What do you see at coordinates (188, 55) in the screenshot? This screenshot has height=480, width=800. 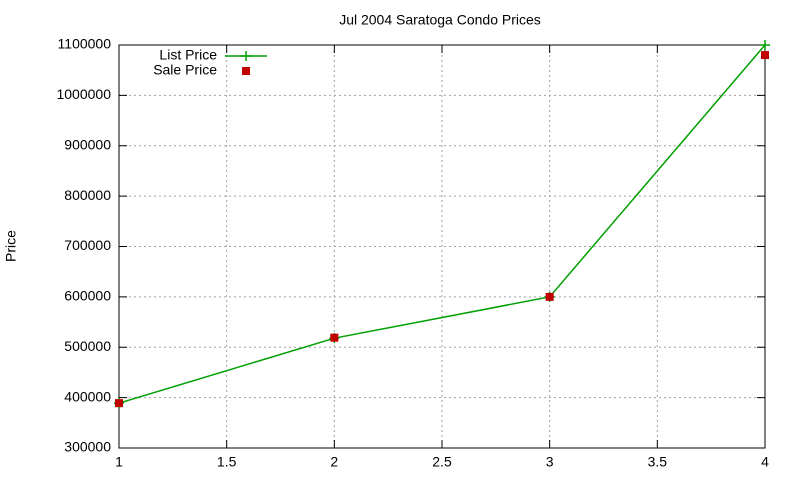 I see `legend-label: List Price` at bounding box center [188, 55].